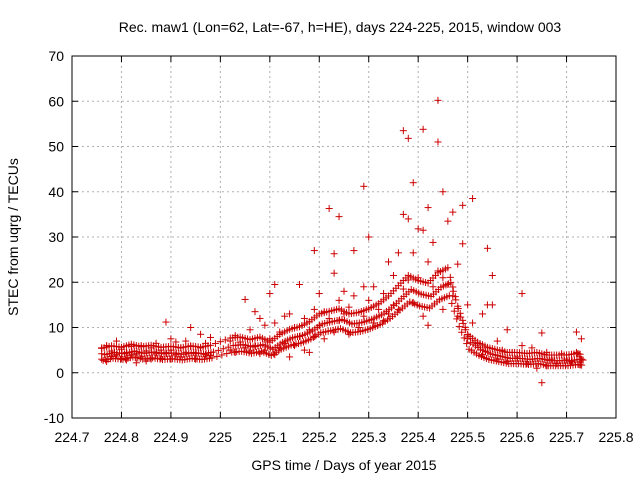 Image resolution: width=640 pixels, height=480 pixels. I want to click on y-tick-label: 50, so click(56, 147).